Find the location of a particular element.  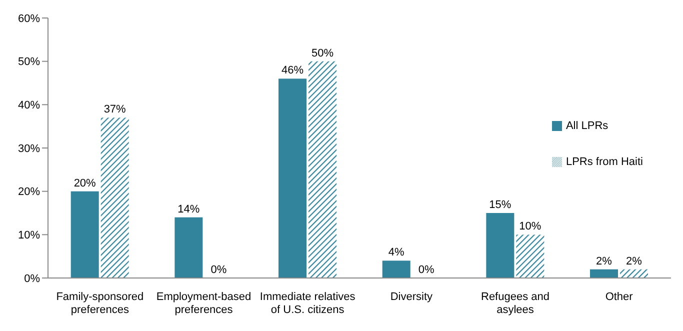

y-tick-label: 0% is located at coordinates (32, 278).